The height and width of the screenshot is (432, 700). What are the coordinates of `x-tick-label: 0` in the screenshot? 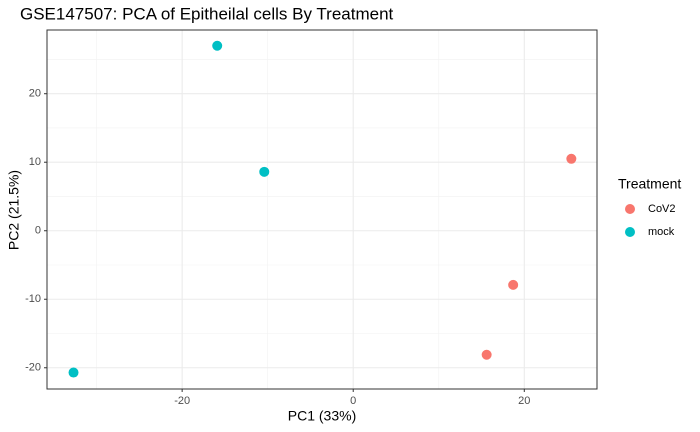 It's located at (353, 401).